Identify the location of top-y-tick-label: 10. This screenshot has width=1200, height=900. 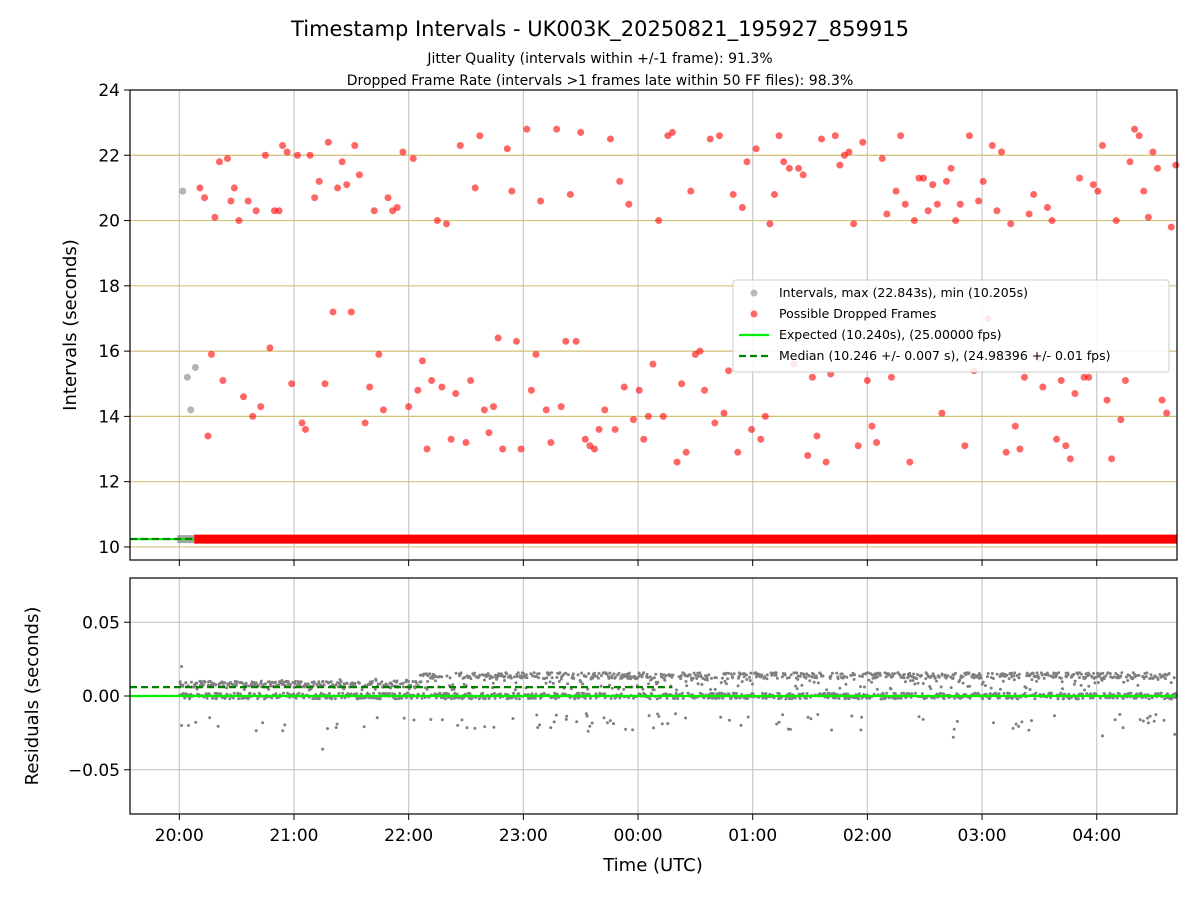
(109, 548).